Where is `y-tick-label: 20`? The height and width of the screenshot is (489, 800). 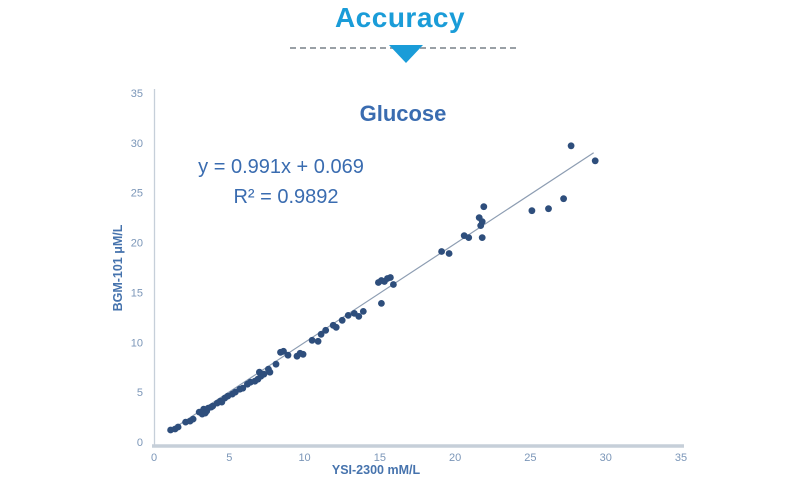 y-tick-label: 20 is located at coordinates (137, 244).